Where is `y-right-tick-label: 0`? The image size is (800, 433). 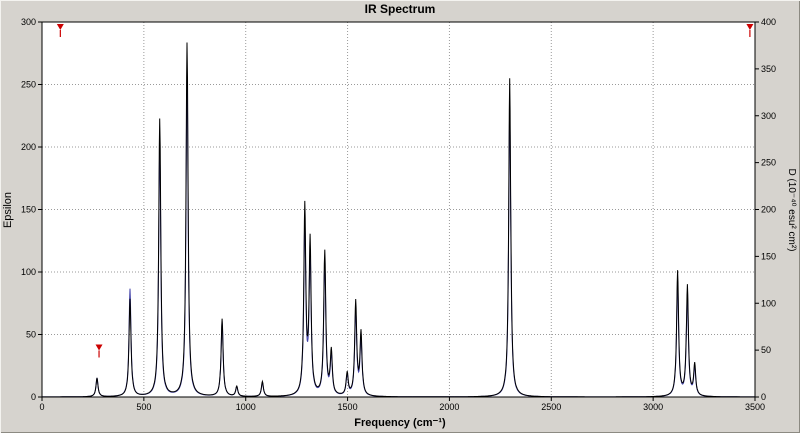 y-right-tick-label: 0 is located at coordinates (763, 397).